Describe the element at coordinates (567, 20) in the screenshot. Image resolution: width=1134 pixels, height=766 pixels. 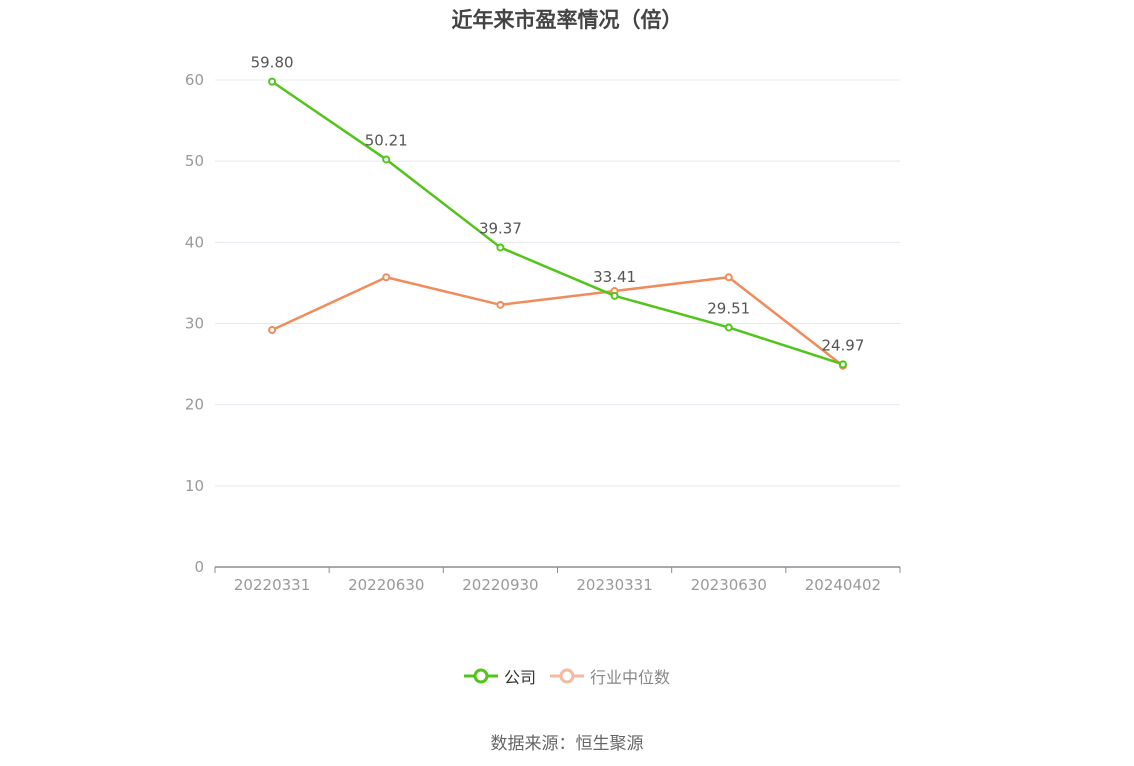
I see `chart-title: 近年来市盈率情况（倍）` at that location.